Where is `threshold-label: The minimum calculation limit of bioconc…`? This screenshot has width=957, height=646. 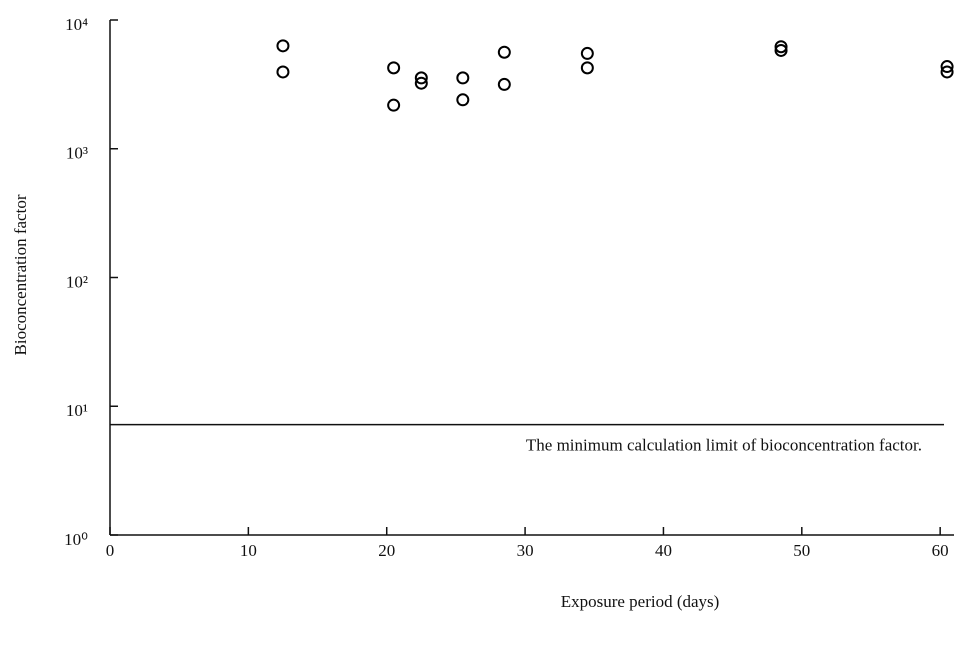 threshold-label: The minimum calculation limit of bioconc… is located at coordinates (724, 445).